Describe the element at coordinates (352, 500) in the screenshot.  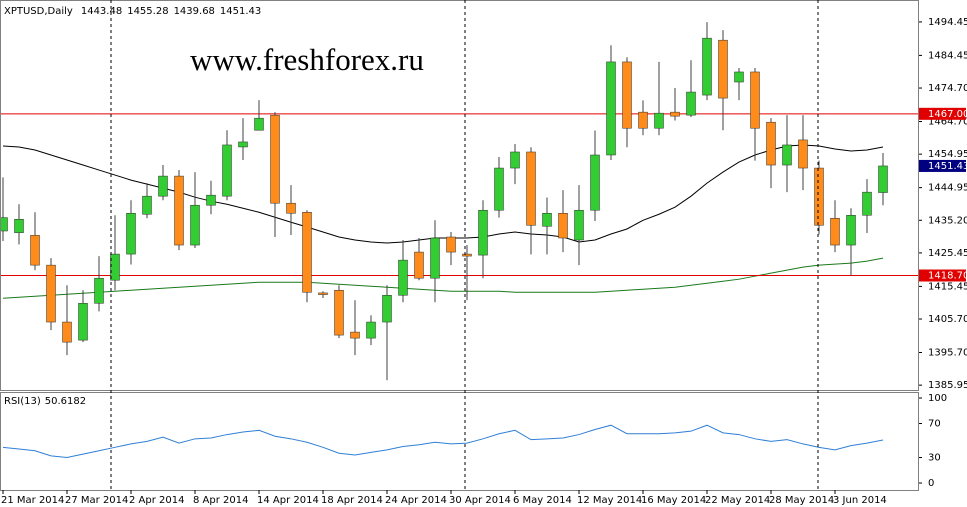
I see `x-tick-label: 18 Apr 2014` at that location.